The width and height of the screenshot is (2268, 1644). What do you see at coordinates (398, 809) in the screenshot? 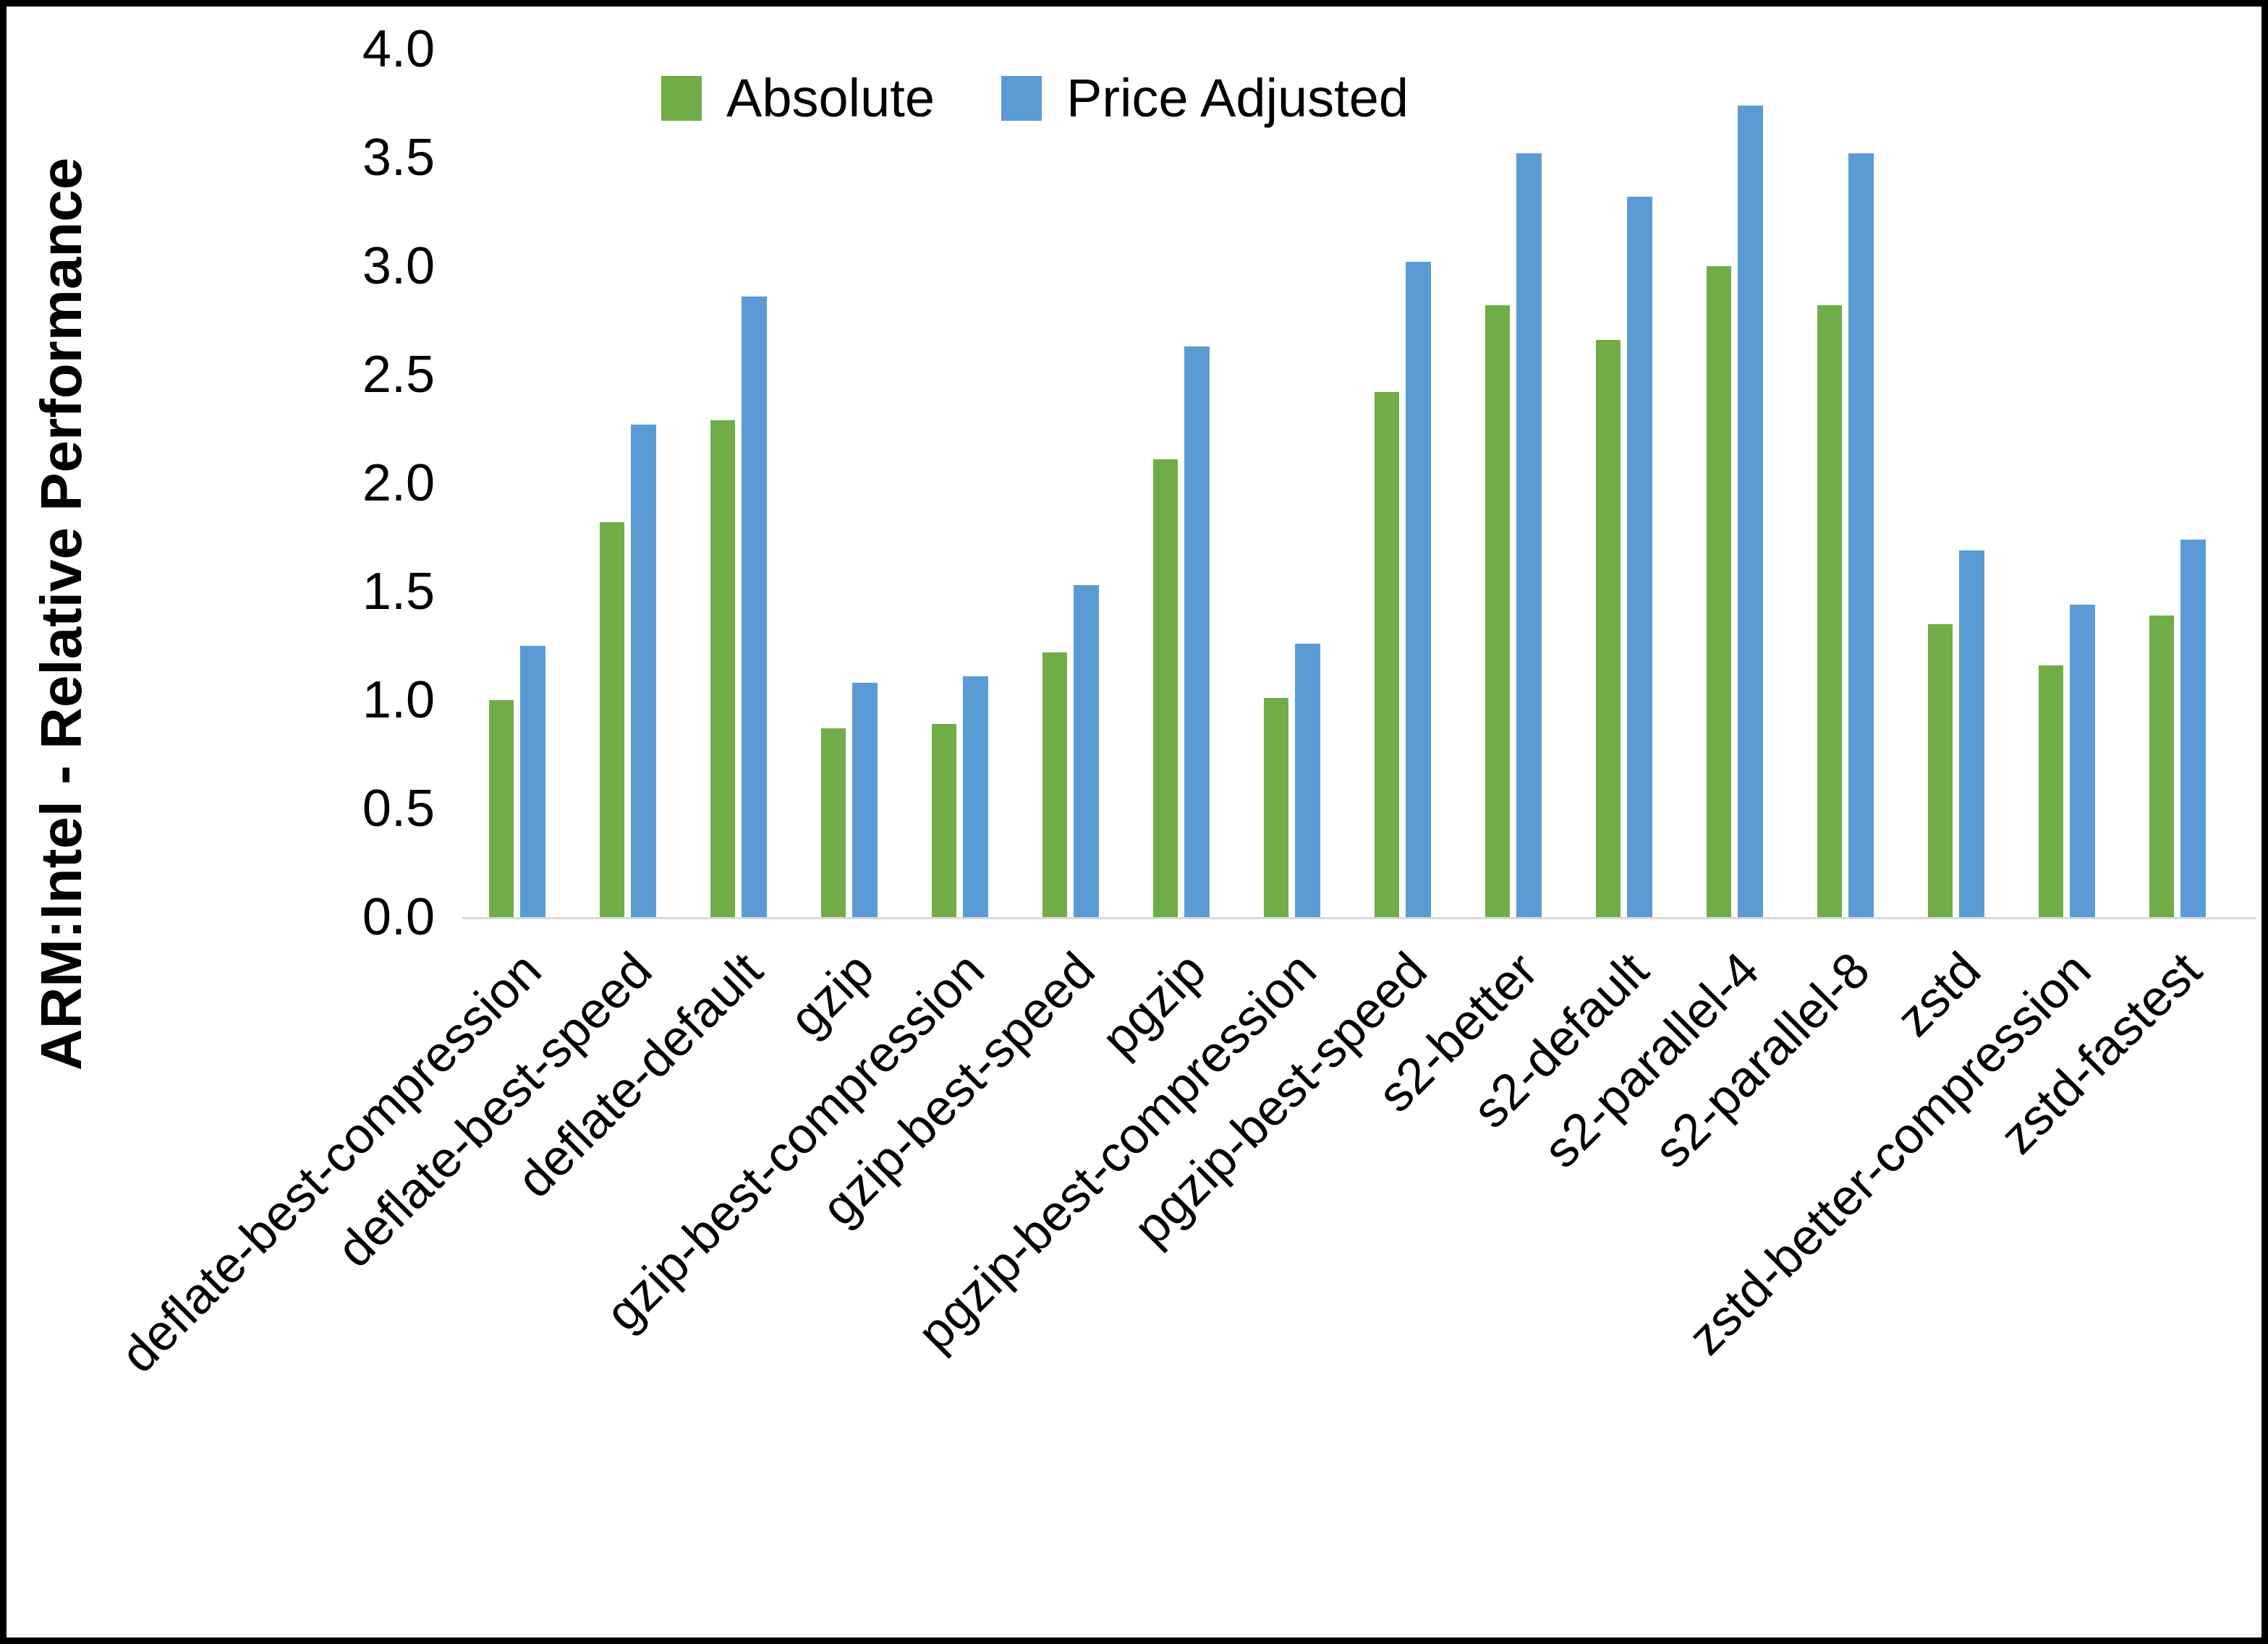
I see `y-tick-label: 0.5` at bounding box center [398, 809].